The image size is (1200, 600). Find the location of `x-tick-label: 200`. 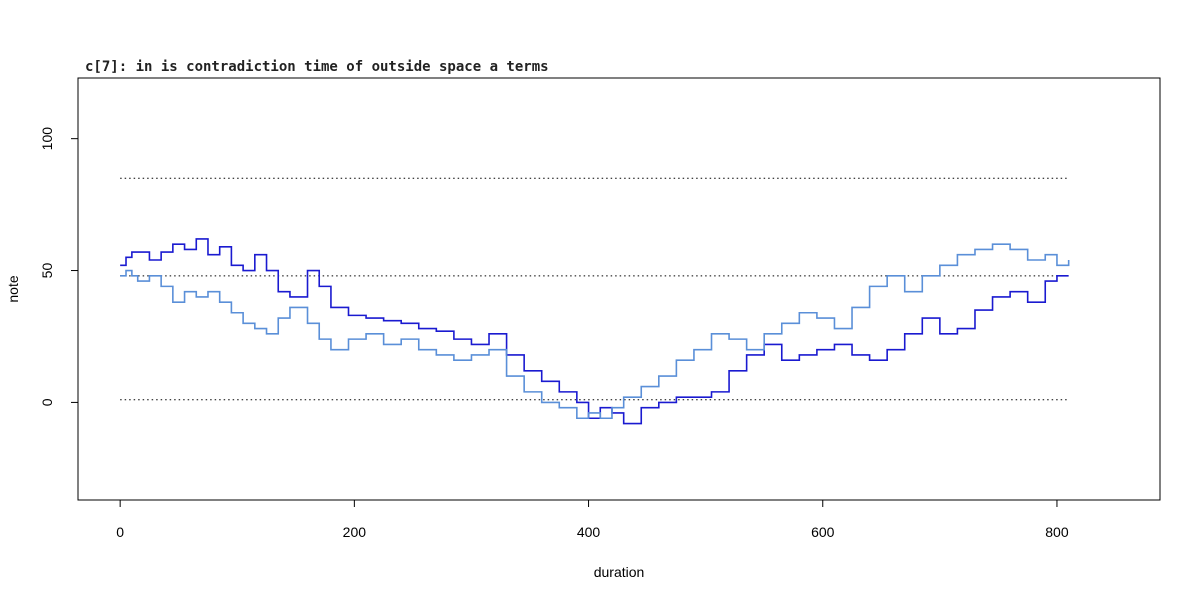

x-tick-label: 200 is located at coordinates (355, 532).